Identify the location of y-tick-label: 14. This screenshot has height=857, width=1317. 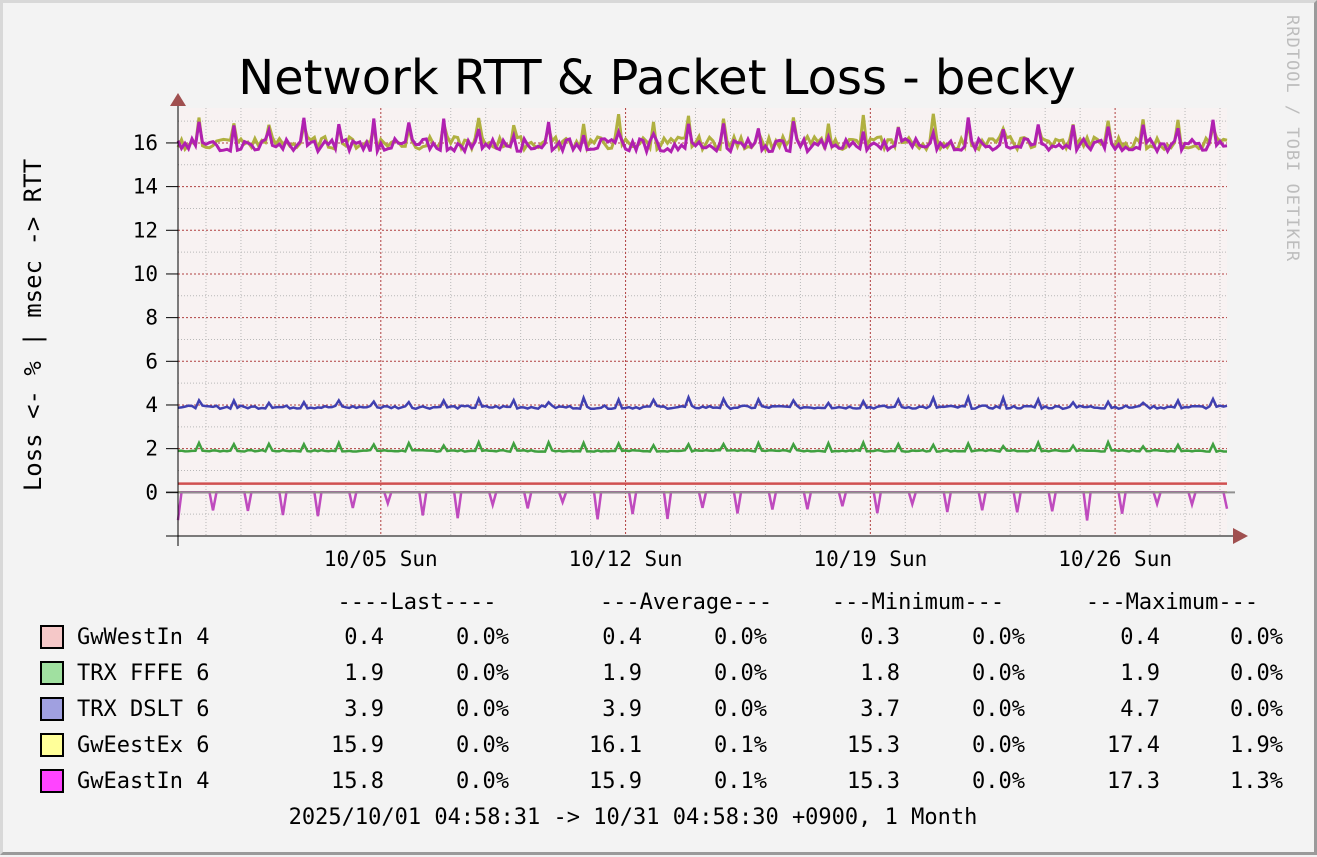
(145, 187).